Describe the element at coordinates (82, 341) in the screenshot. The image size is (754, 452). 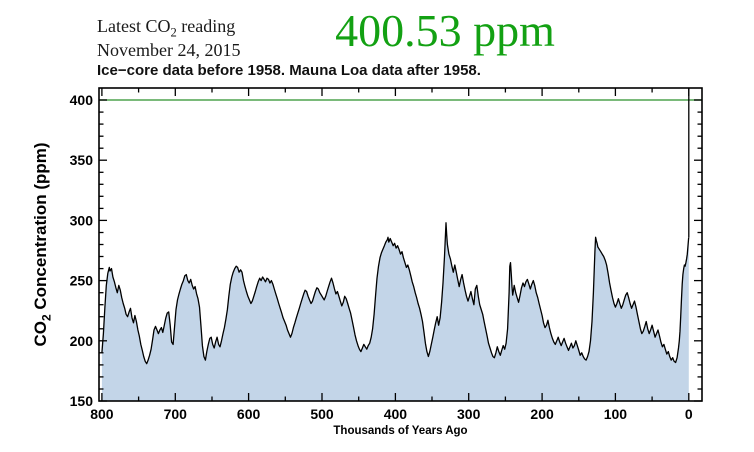
I see `y-tick-label: 200` at that location.